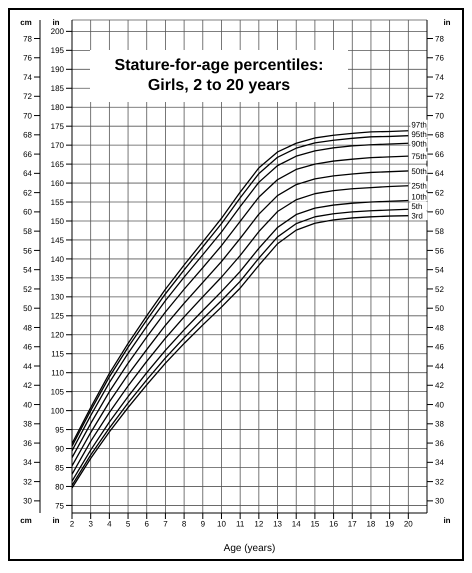  I want to click on y-tick-label: 120, so click(57, 335).